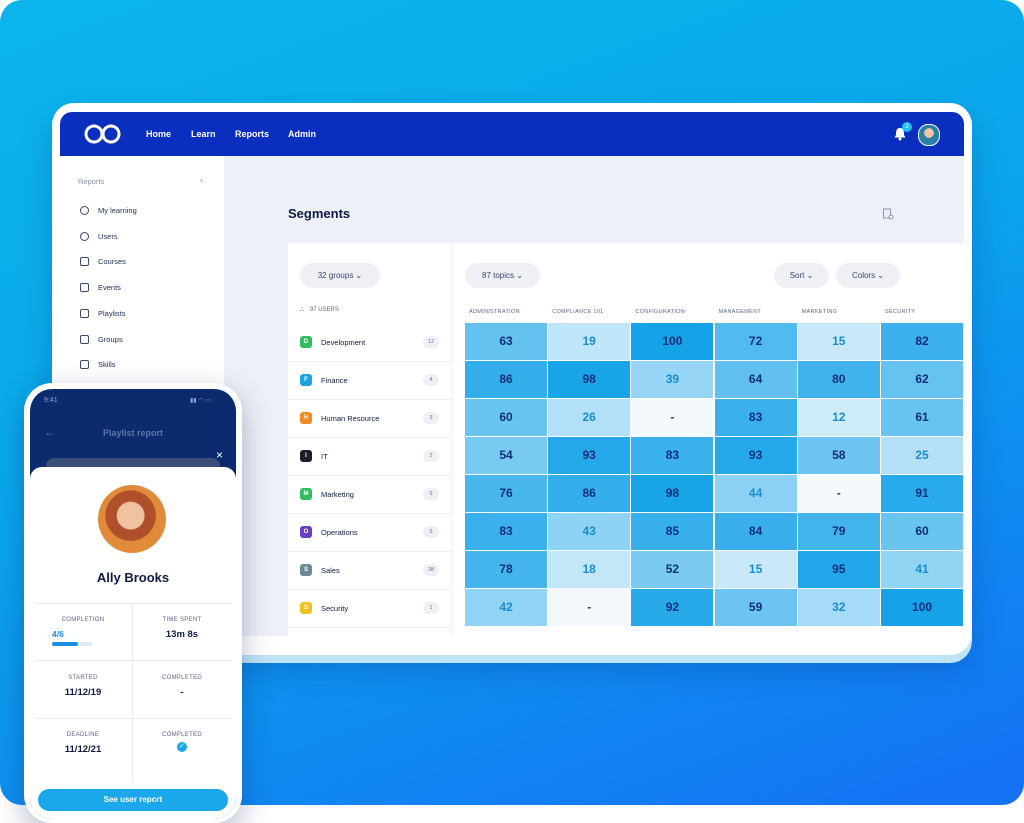 The image size is (1024, 823). Describe the element at coordinates (431, 380) in the screenshot. I see `group-count: 4` at that location.